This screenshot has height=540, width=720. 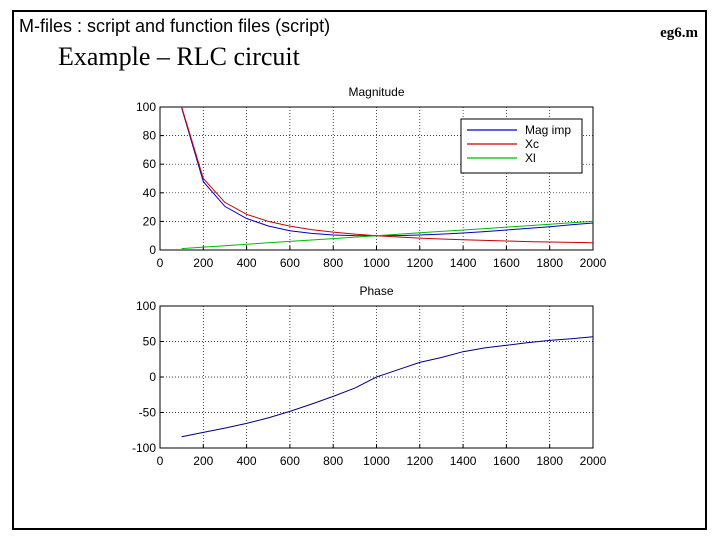 I want to click on legend-label: Xl, so click(x=530, y=158).